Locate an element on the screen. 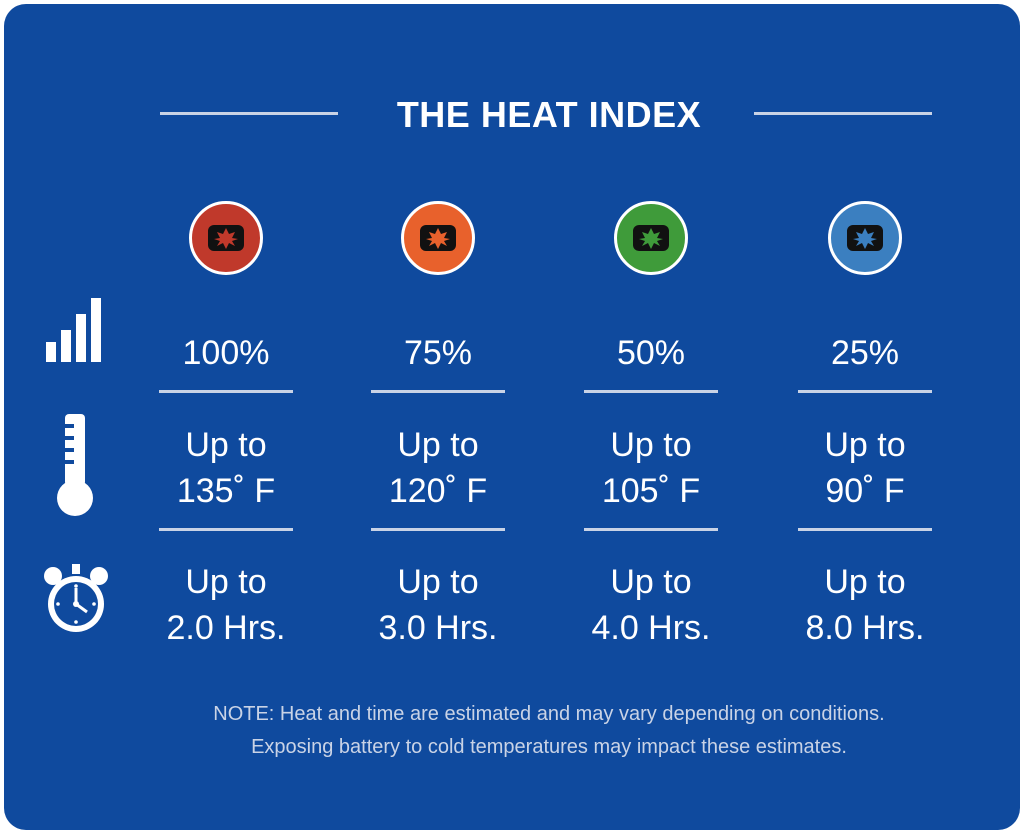  percent-value: 50% is located at coordinates (651, 353).